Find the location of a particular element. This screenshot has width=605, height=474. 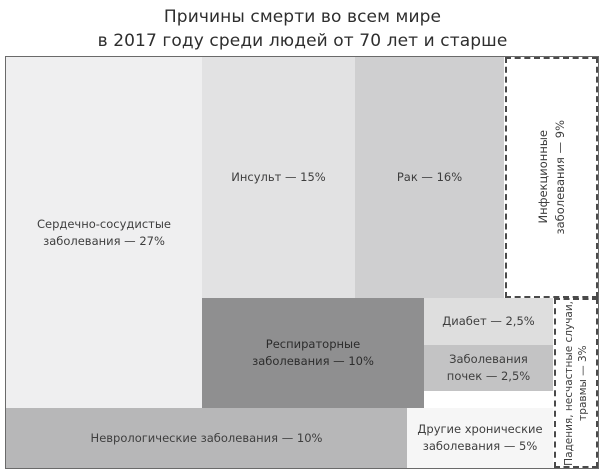

tile-label-neurological: Неврологические заболевания — 10% is located at coordinates (206, 437).